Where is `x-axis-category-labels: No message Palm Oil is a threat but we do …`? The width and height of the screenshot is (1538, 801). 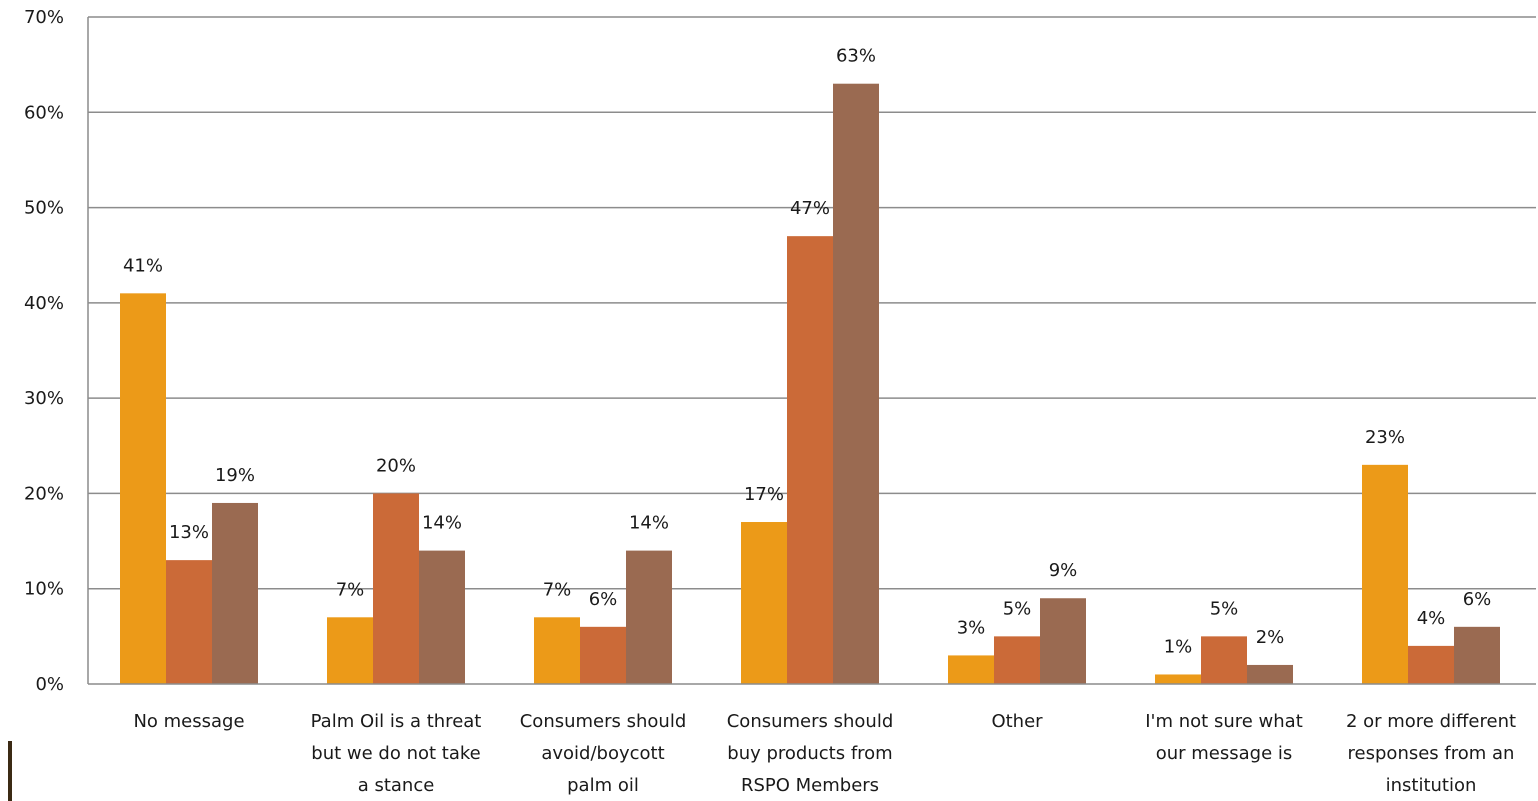
x-axis-category-labels: No message Palm Oil is a threat but we do … is located at coordinates (824, 753).